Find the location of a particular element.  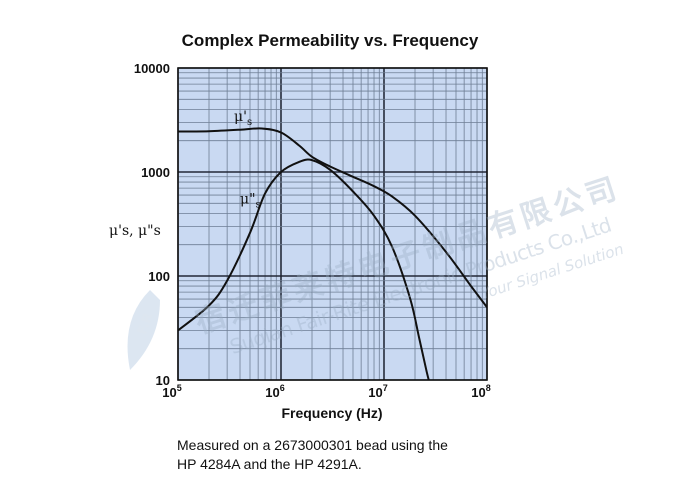

series-label-1: μ's is located at coordinates (243, 118).